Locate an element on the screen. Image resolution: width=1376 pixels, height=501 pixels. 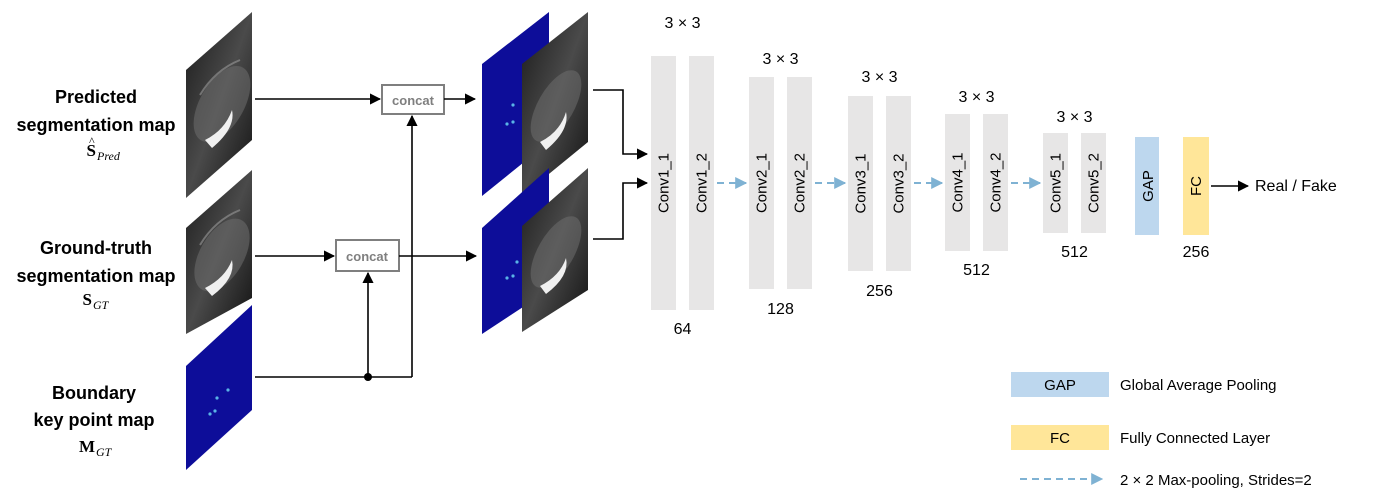
legend-fc-text: Fully Connected Layer is located at coordinates (1195, 438).